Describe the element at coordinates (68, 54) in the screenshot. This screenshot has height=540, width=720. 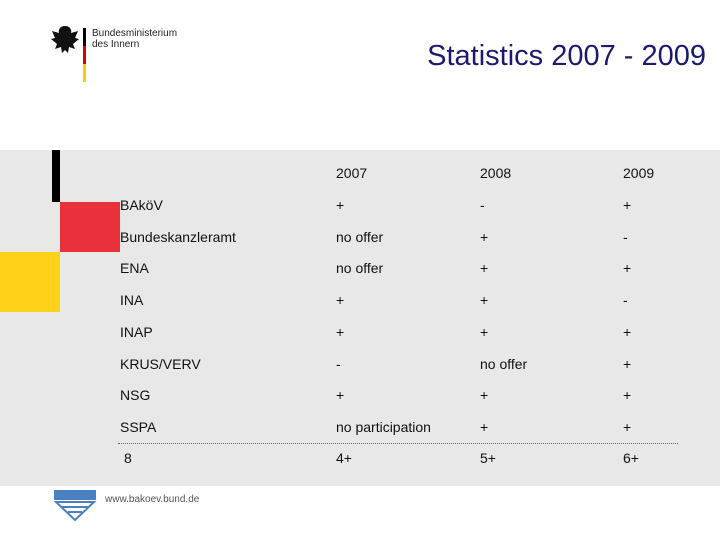
I see `ministry-logo` at that location.